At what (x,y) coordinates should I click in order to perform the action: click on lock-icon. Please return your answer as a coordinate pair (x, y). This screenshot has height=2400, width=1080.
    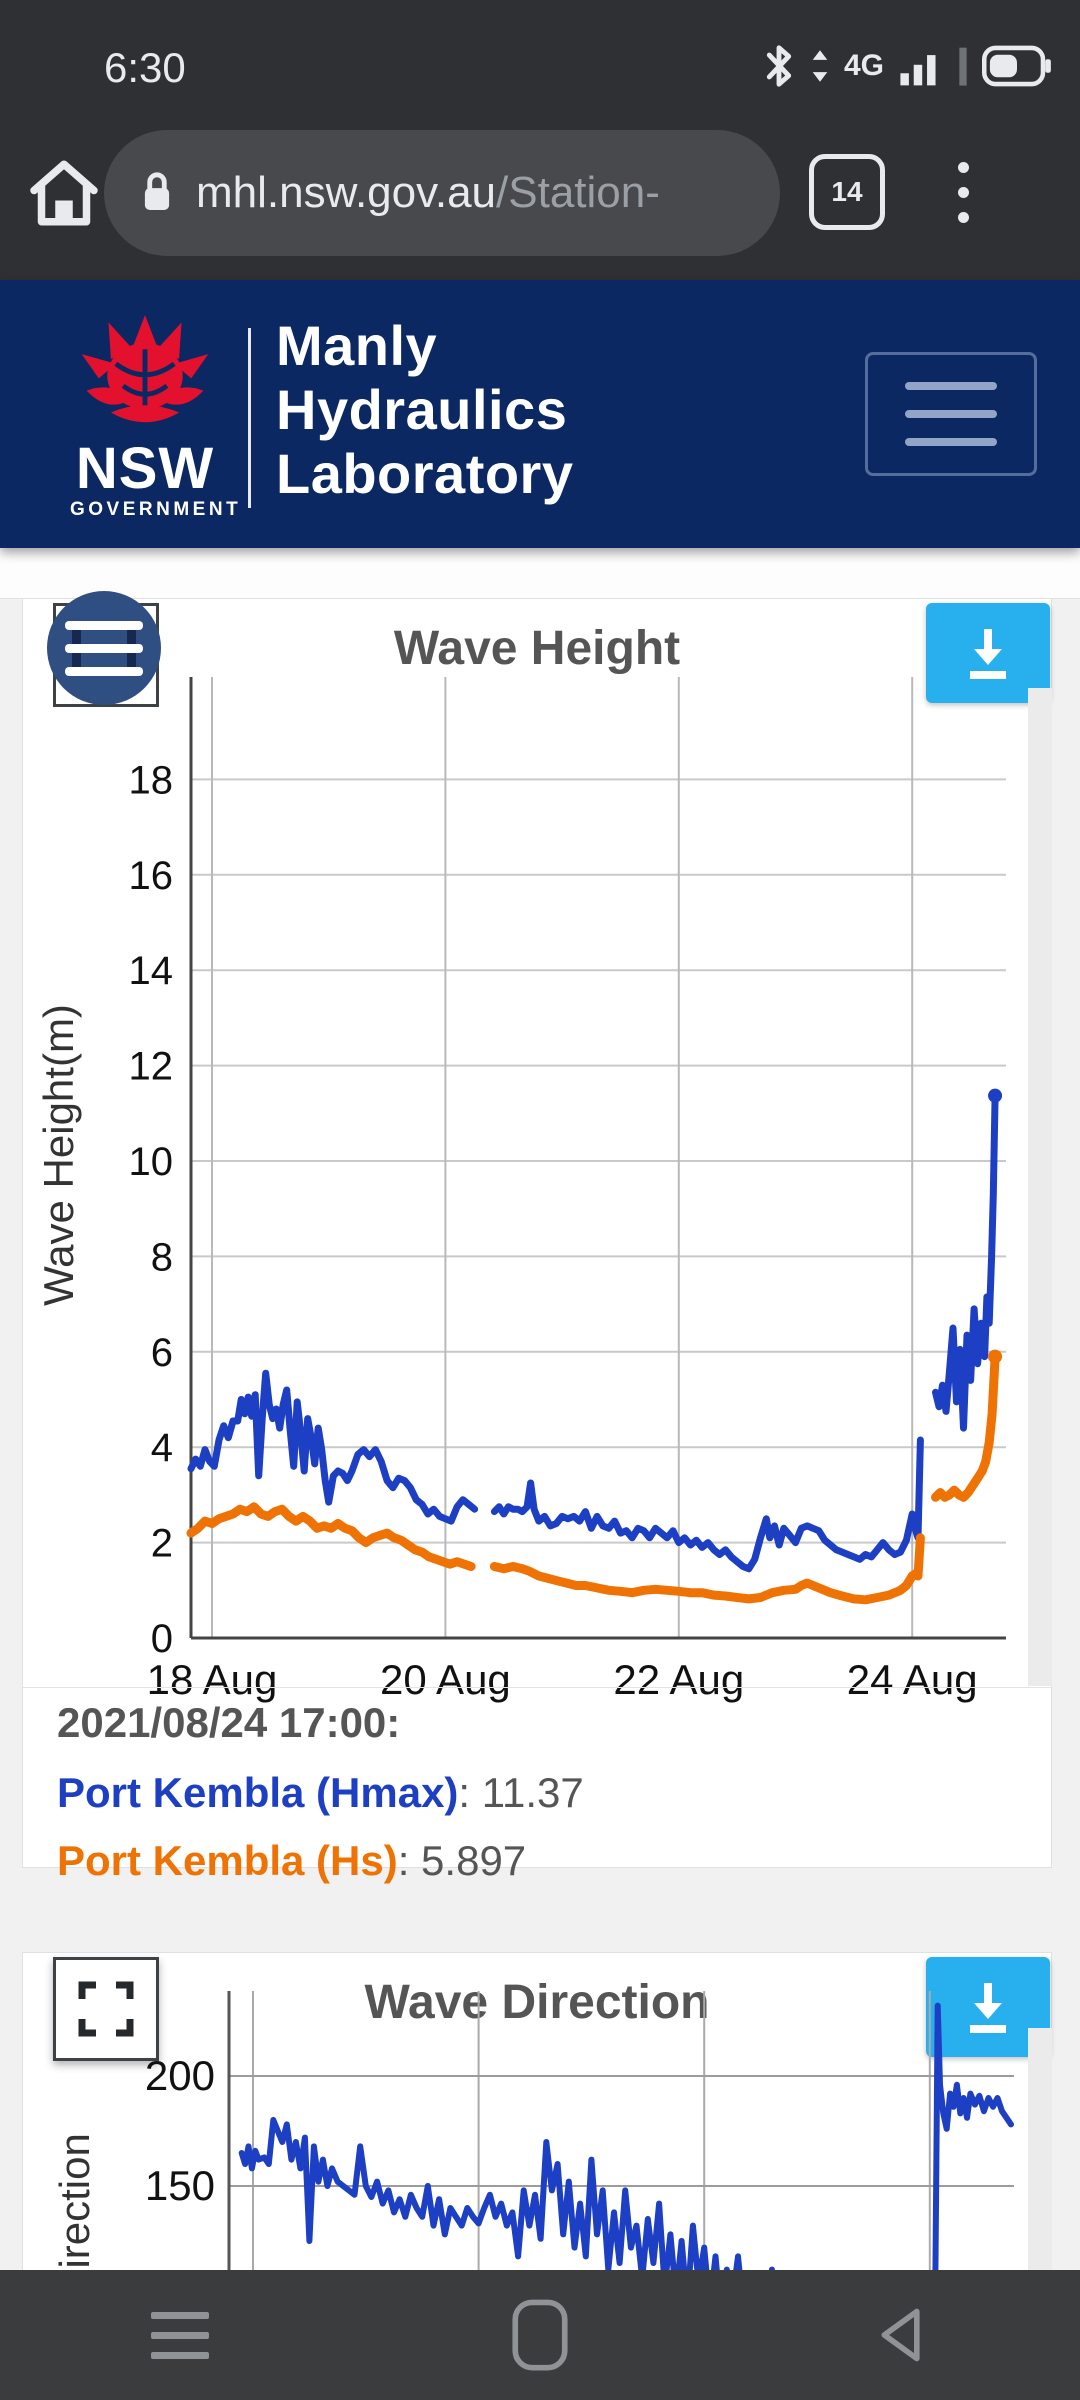
    Looking at the image, I should click on (157, 191).